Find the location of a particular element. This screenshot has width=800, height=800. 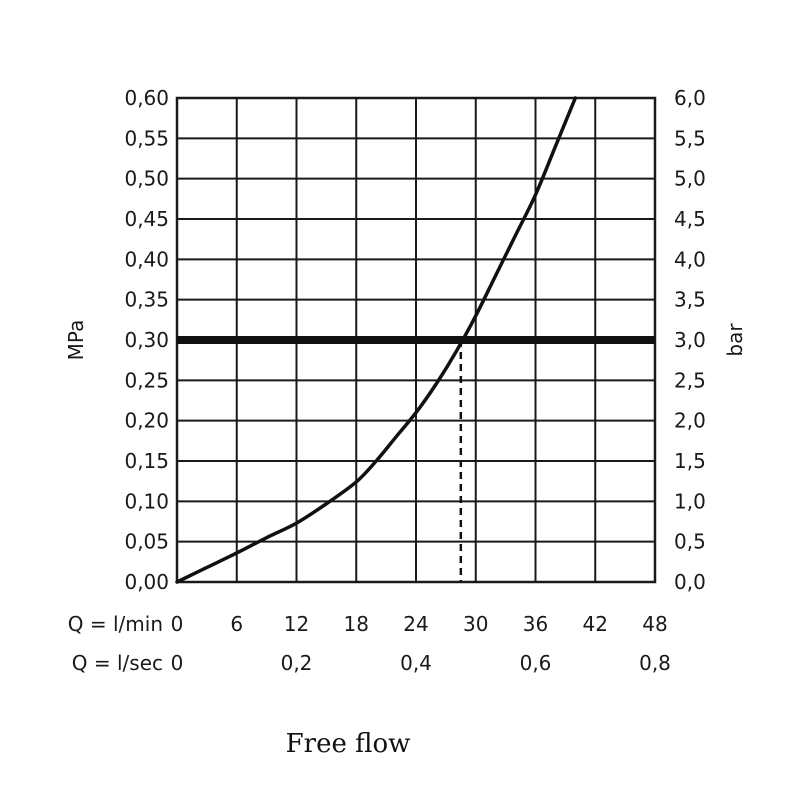

right-tick-label: 2,0 is located at coordinates (690, 421).